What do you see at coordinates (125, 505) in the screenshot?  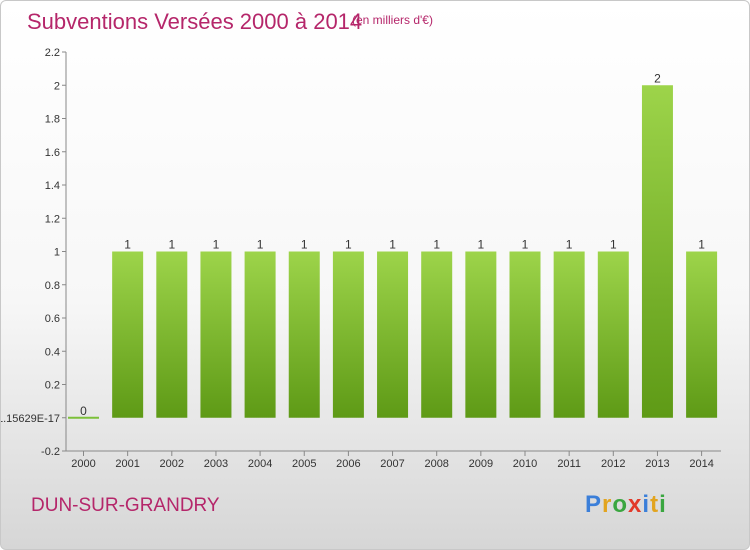 I see `commune-name: DUN-SUR-GRANDRY` at bounding box center [125, 505].